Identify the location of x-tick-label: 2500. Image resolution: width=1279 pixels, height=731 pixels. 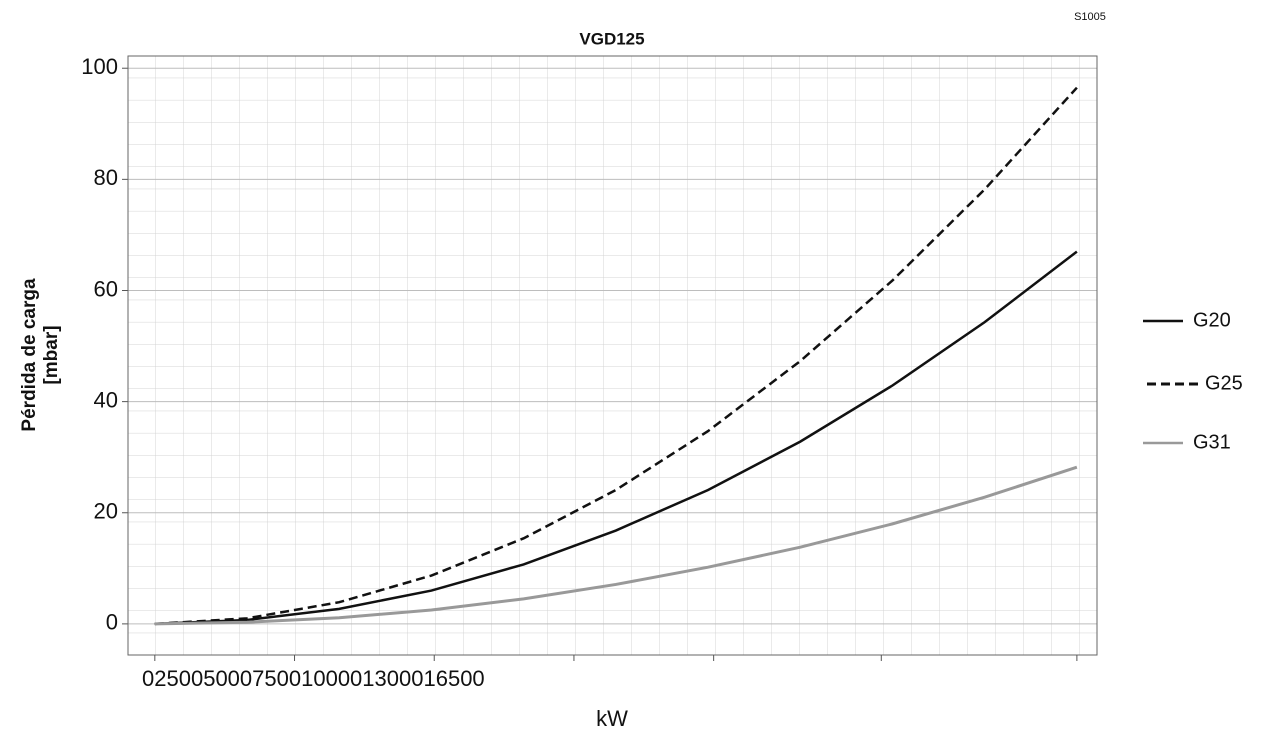
(178, 678).